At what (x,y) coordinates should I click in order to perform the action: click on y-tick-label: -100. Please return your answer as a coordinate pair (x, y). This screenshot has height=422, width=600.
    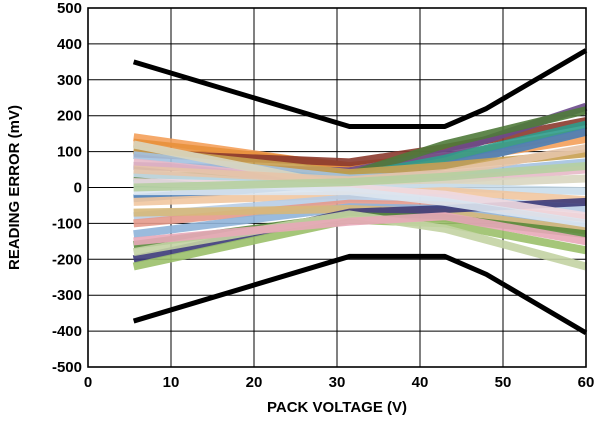
    Looking at the image, I should click on (67, 223).